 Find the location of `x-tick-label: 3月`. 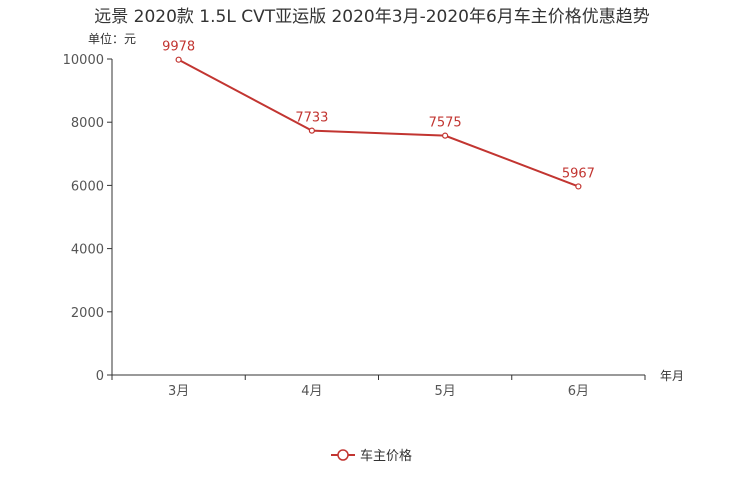

x-tick-label: 3月 is located at coordinates (178, 391).